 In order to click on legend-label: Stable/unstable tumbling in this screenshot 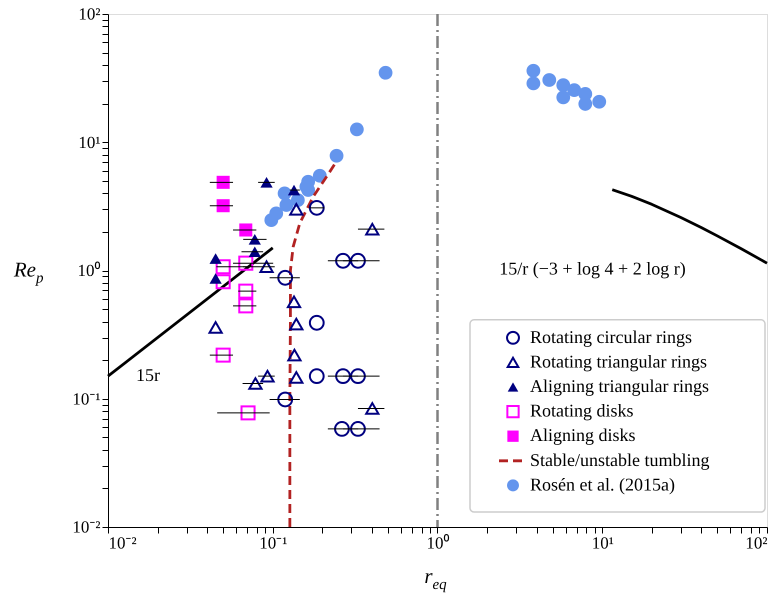, I will do `click(620, 460)`.